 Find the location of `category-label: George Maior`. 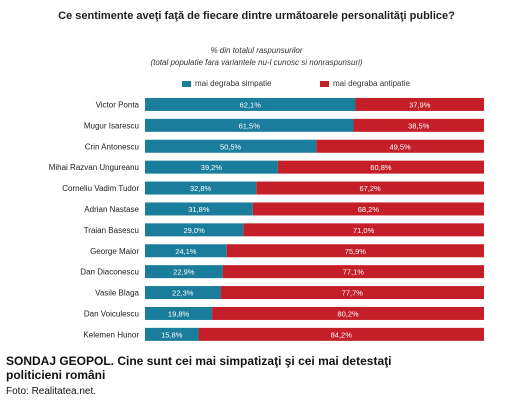

category-label: George Maior is located at coordinates (114, 251).